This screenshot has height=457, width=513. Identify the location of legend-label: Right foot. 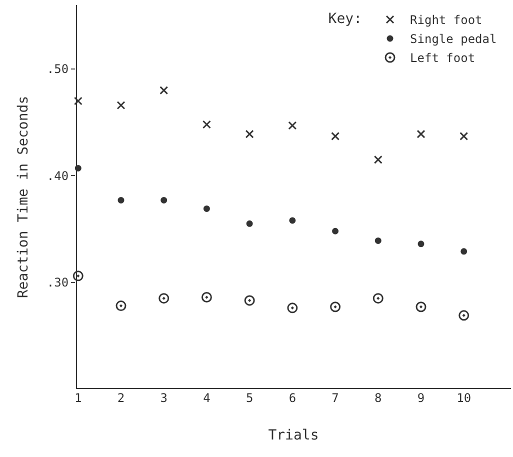
(446, 20).